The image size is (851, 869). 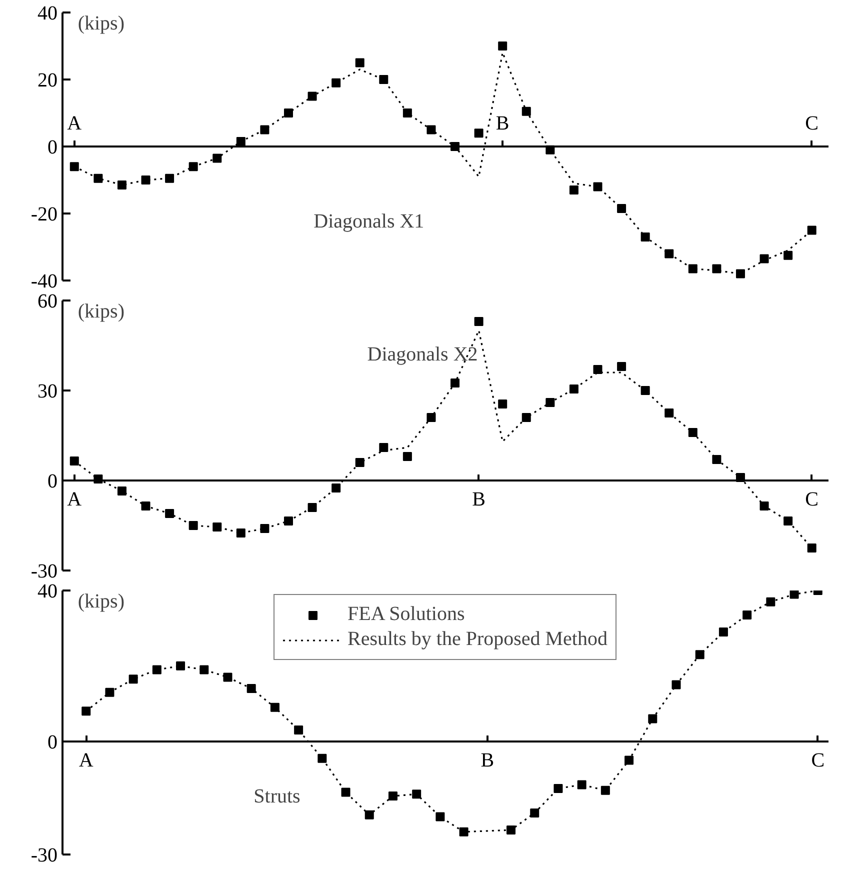 What do you see at coordinates (487, 760) in the screenshot?
I see `x-tick-label: B` at bounding box center [487, 760].